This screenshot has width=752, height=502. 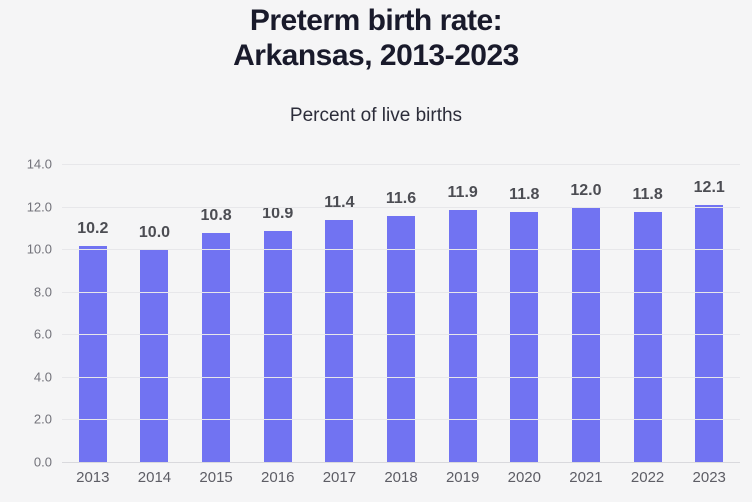 What do you see at coordinates (154, 477) in the screenshot?
I see `x-axis-label: 2014` at bounding box center [154, 477].